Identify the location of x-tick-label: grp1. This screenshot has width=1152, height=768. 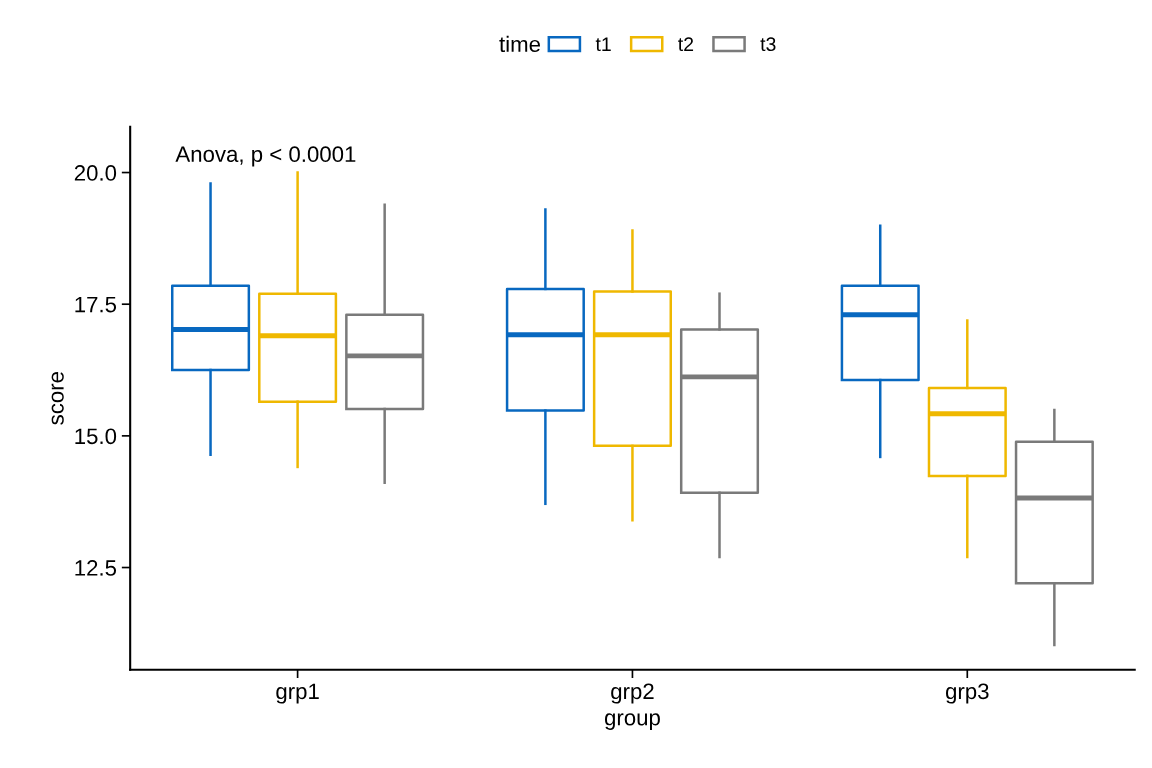
(297, 693).